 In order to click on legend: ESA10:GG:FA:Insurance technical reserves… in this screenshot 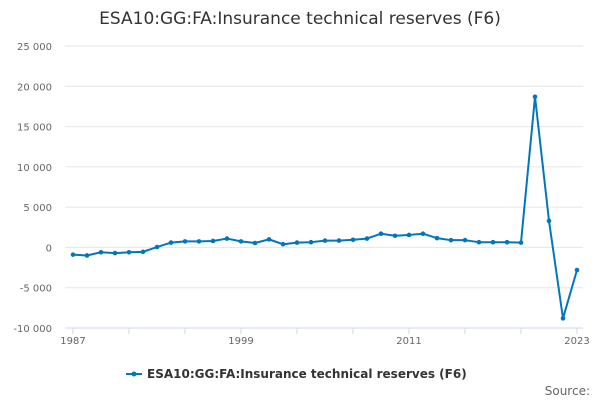, I will do `click(296, 374)`.